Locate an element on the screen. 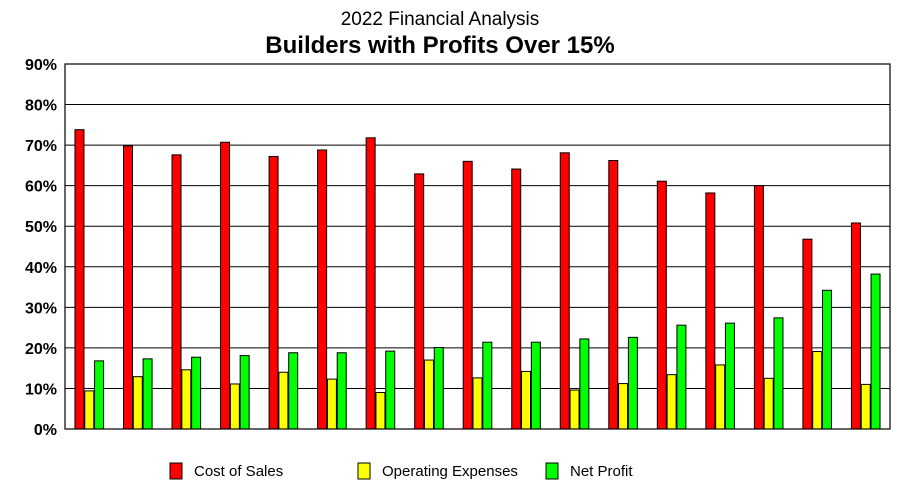  chart-title: Builders with Profits Over 15% is located at coordinates (439, 45).